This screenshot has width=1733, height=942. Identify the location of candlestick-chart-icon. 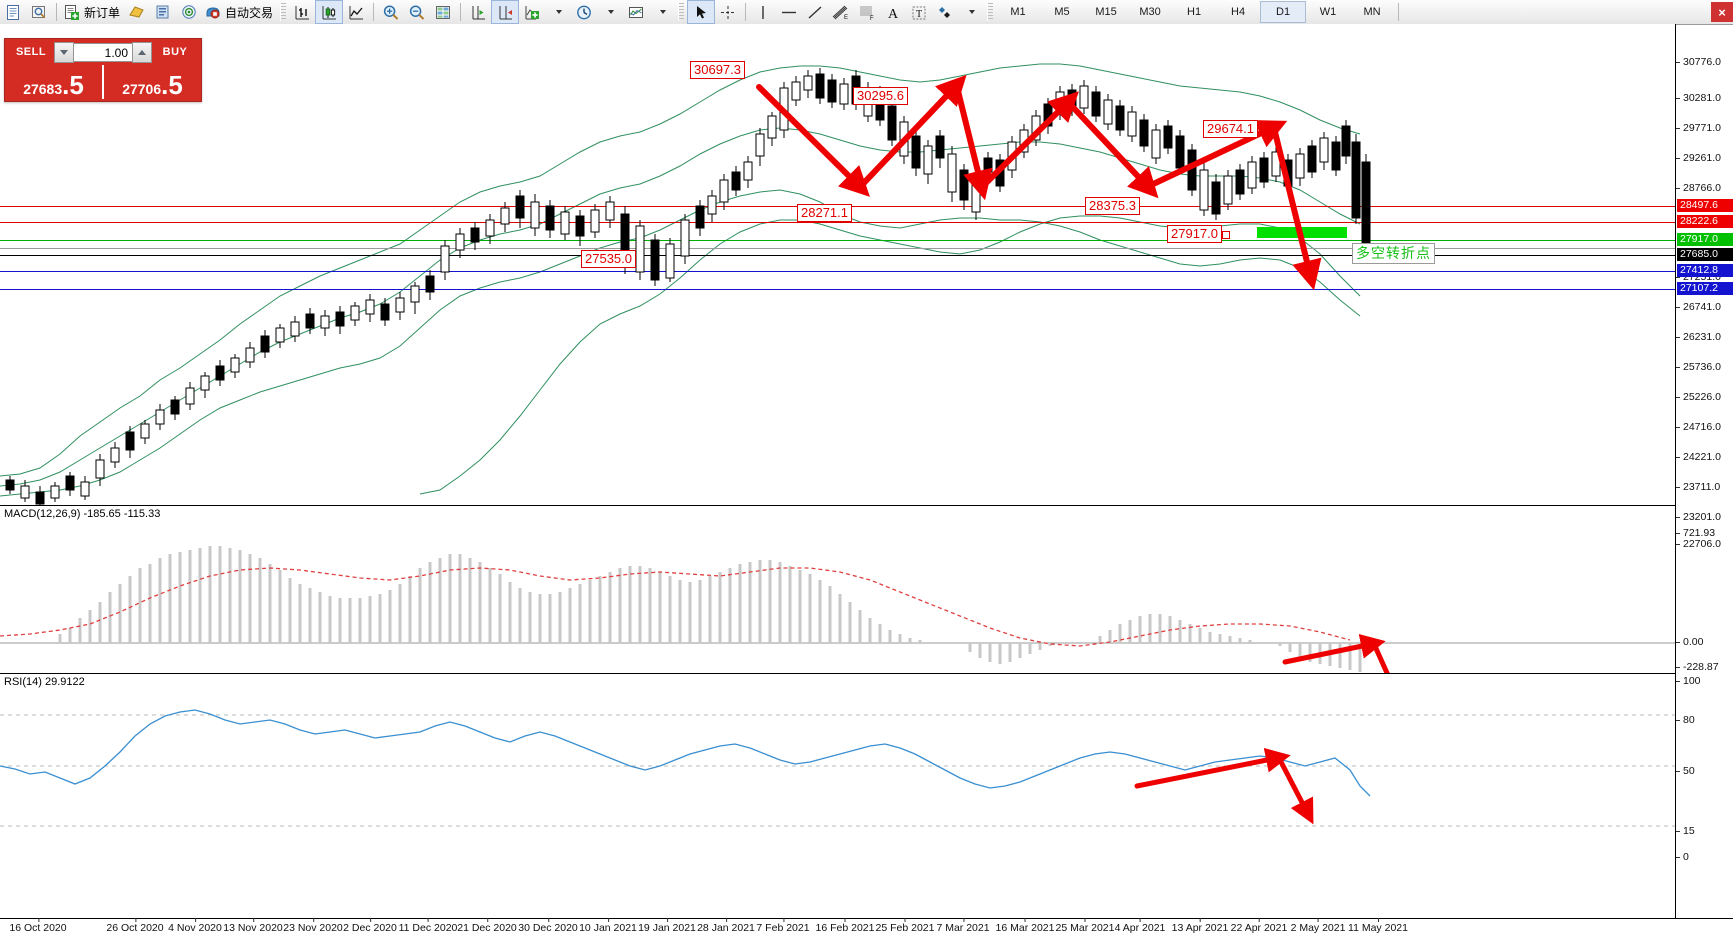
(329, 12).